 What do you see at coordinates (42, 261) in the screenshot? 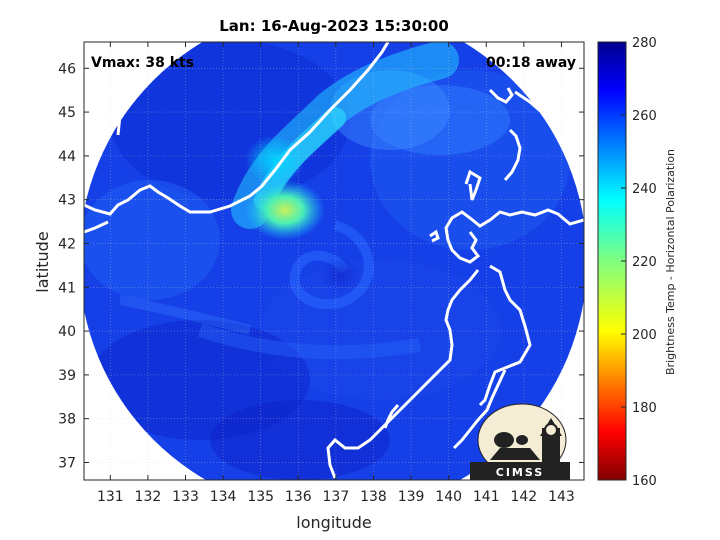
I see `y-axis-label: latitude` at bounding box center [42, 261].